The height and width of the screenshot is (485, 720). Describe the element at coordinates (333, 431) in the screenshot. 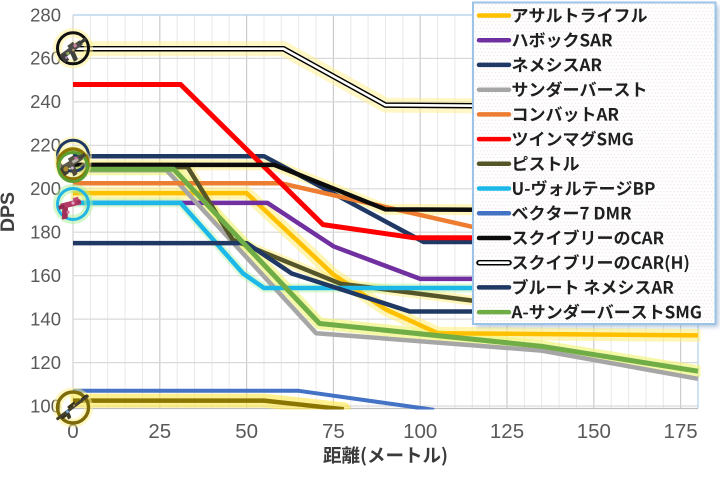

I see `svg-text: 75` at that location.